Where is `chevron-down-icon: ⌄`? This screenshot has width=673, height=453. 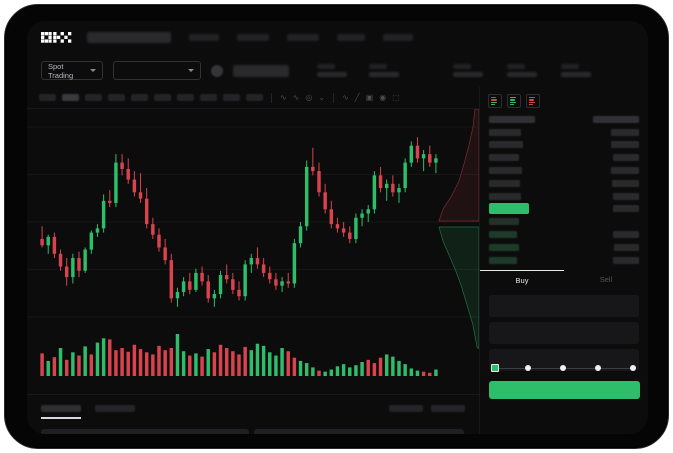
chevron-down-icon: ⌄ is located at coordinates (322, 97).